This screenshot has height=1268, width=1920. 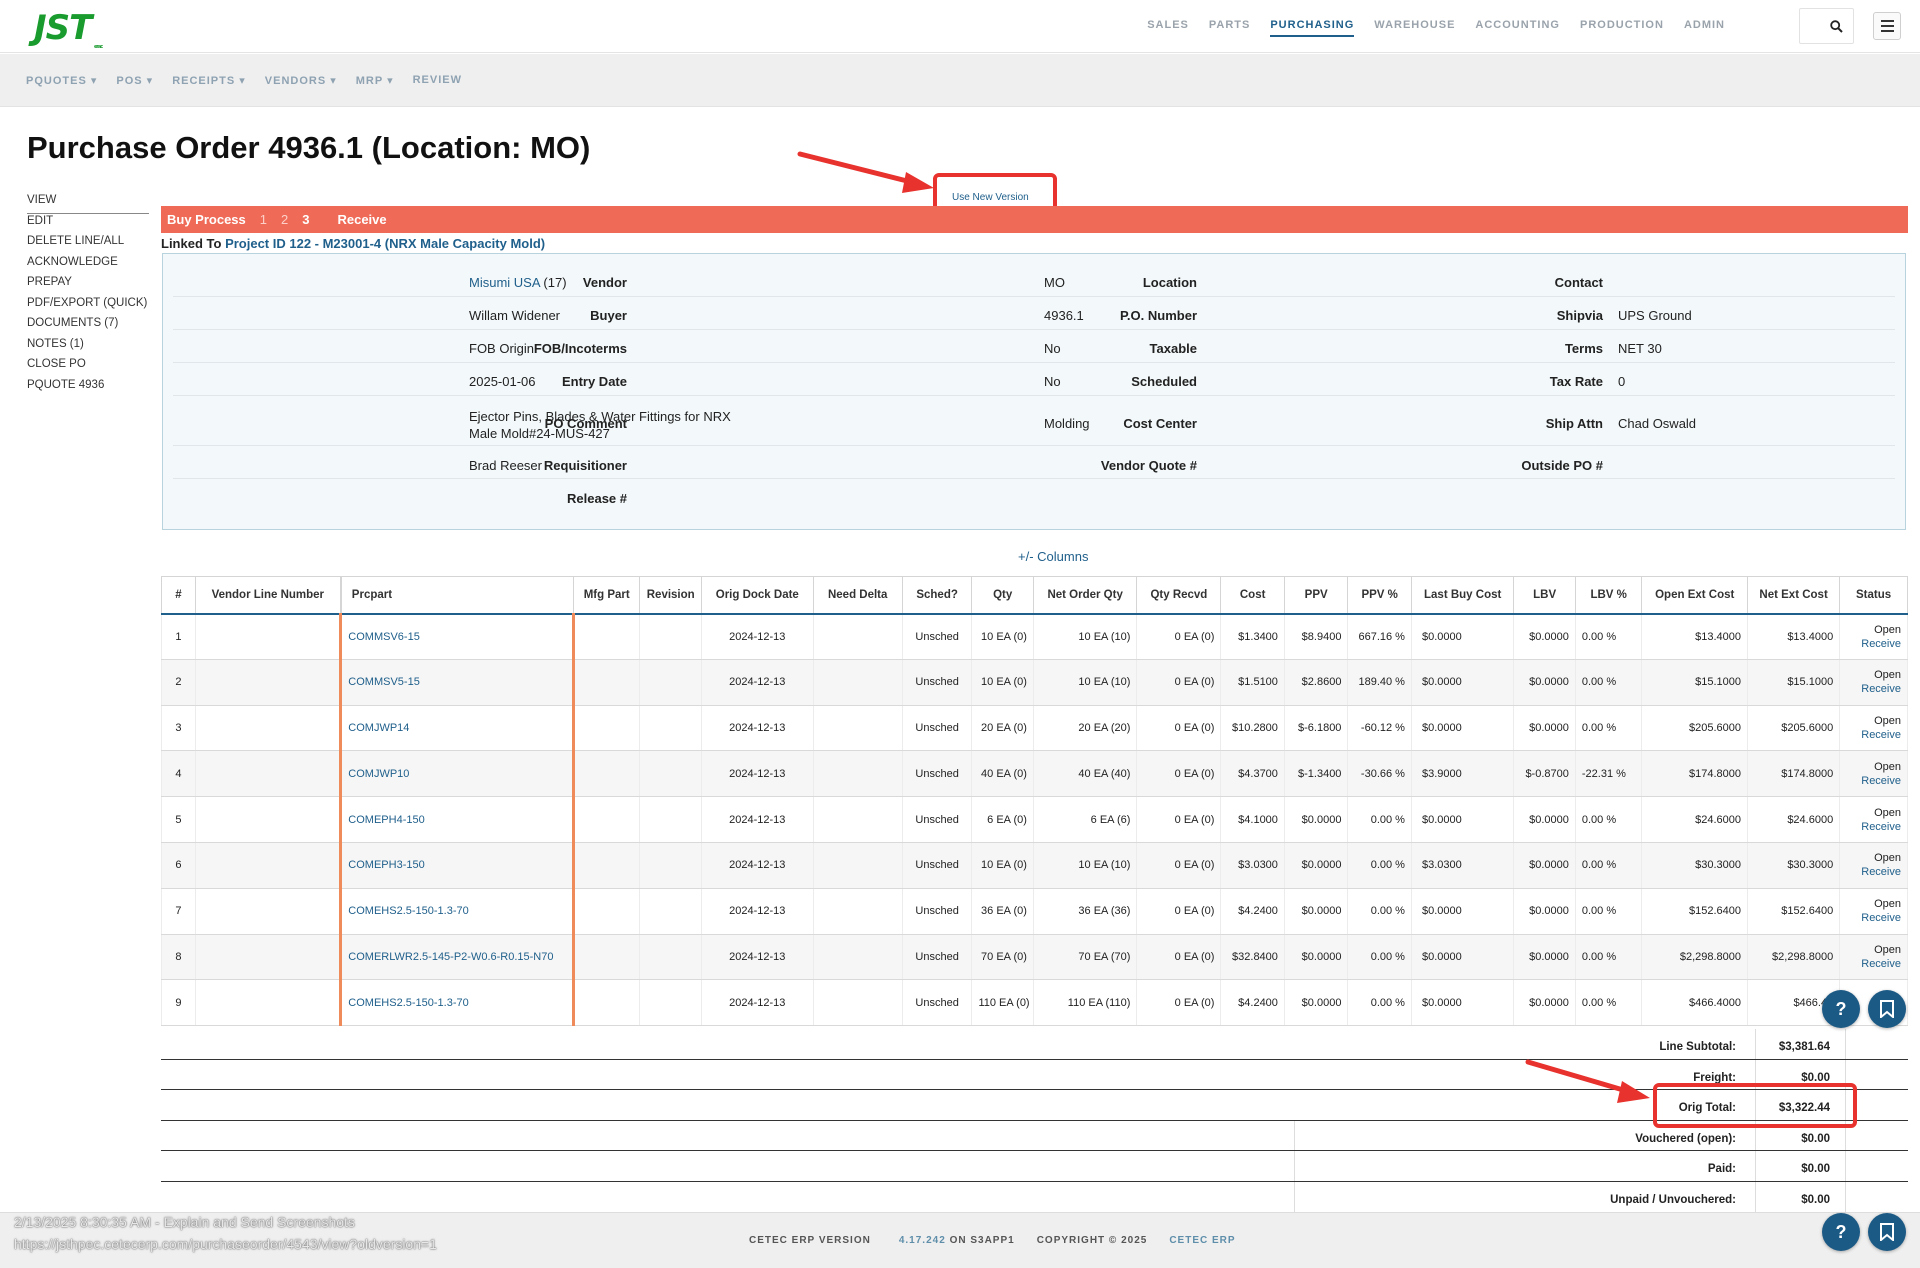 I want to click on part-link: COMEPH3-150, so click(x=386, y=865).